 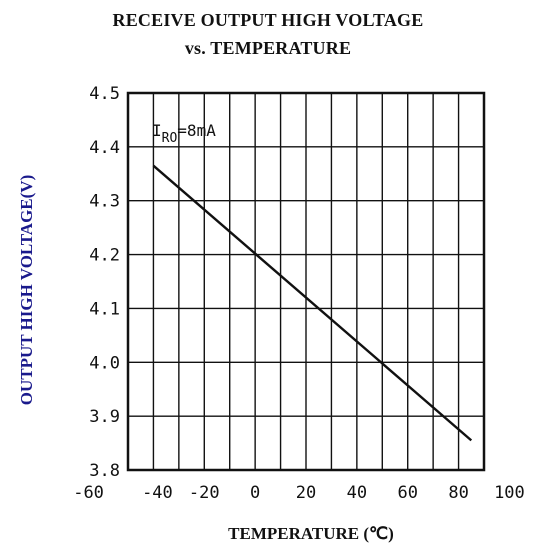 I want to click on chart-title-line1: RECEIVE OUTPUT HIGH VOLTAGE, so click(x=268, y=20).